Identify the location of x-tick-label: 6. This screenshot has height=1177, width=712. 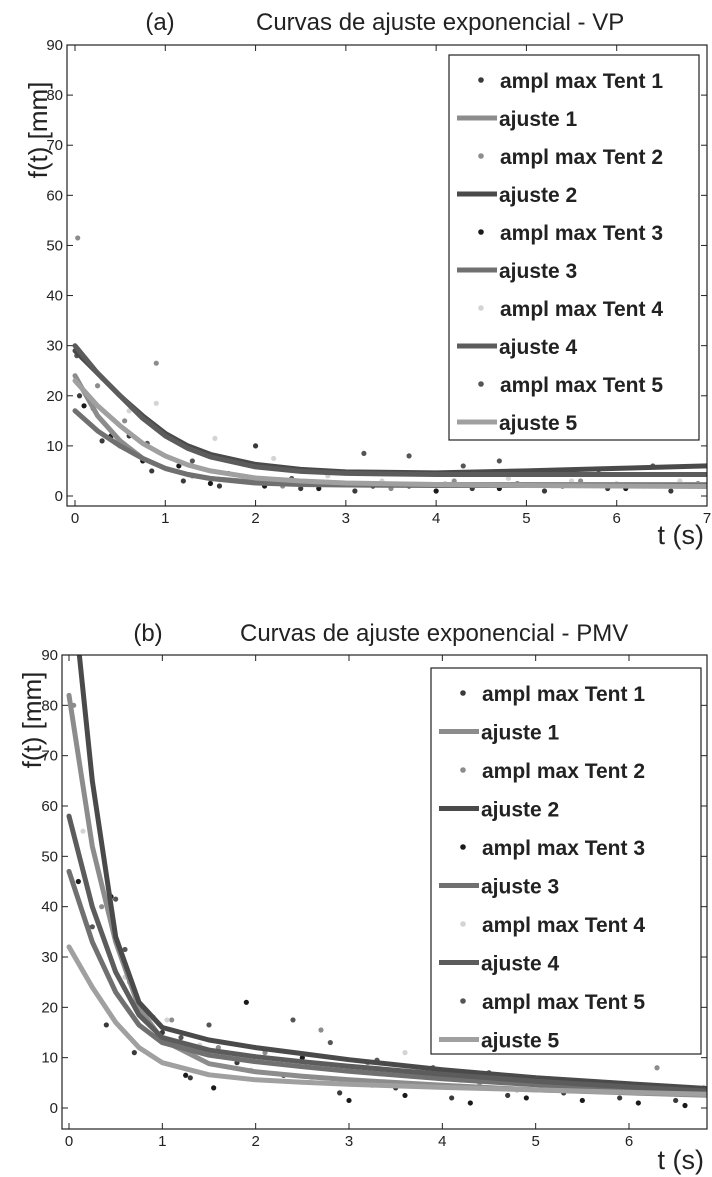
(629, 1141).